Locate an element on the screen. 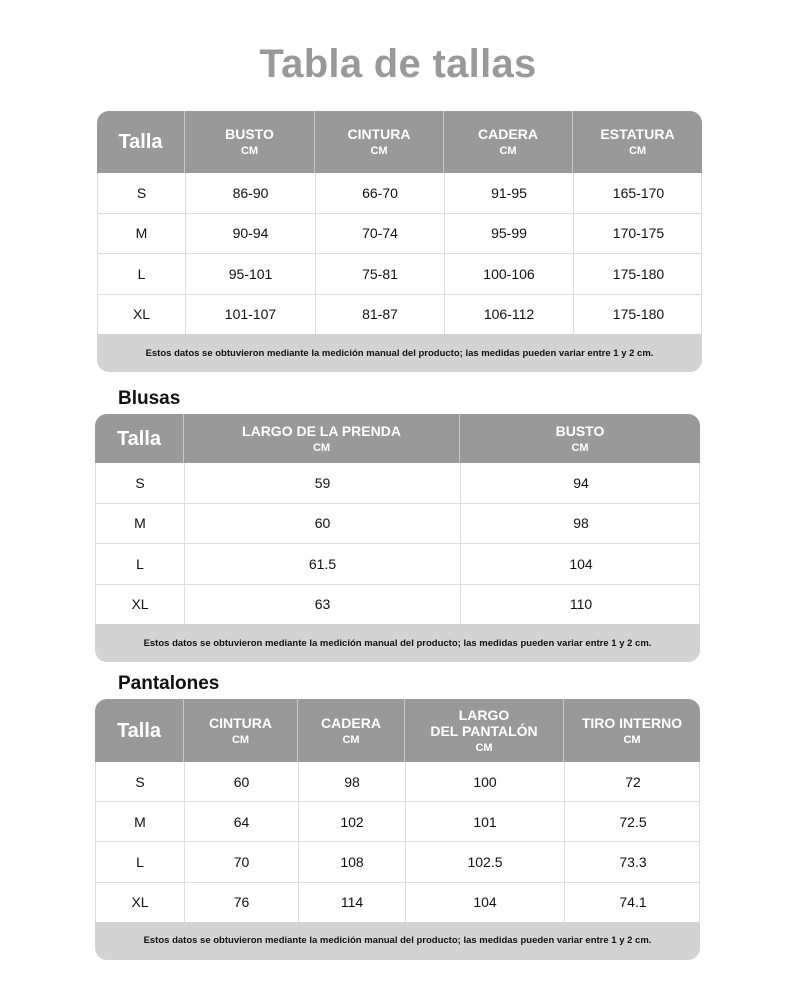  measure-cell: 70 is located at coordinates (241, 862).